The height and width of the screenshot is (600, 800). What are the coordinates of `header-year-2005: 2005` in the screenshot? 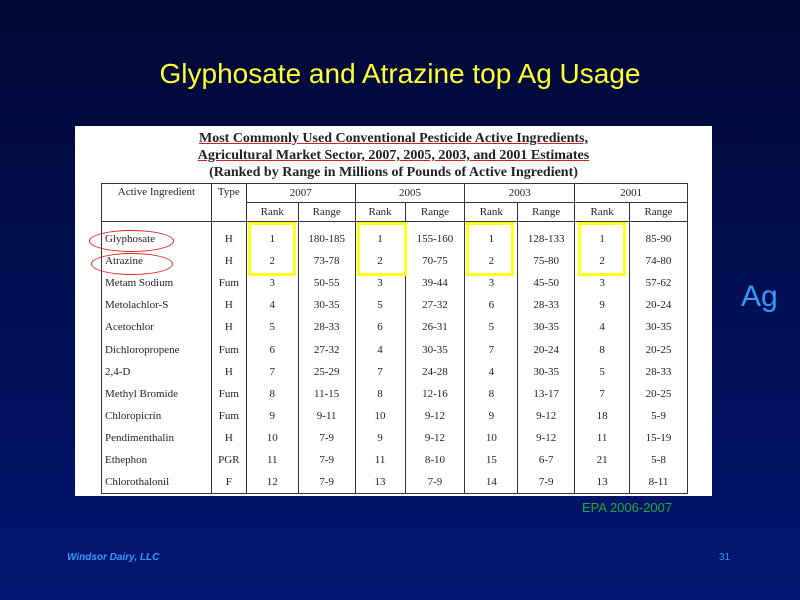 It's located at (410, 193).